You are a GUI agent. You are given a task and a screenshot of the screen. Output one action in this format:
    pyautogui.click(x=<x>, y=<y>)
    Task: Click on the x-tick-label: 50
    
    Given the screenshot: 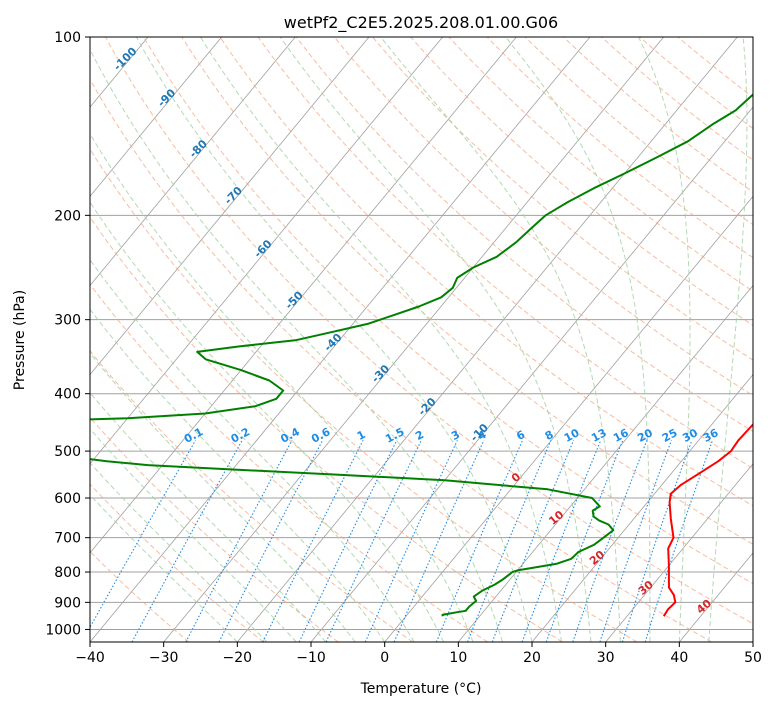 What is the action you would take?
    pyautogui.click(x=753, y=658)
    